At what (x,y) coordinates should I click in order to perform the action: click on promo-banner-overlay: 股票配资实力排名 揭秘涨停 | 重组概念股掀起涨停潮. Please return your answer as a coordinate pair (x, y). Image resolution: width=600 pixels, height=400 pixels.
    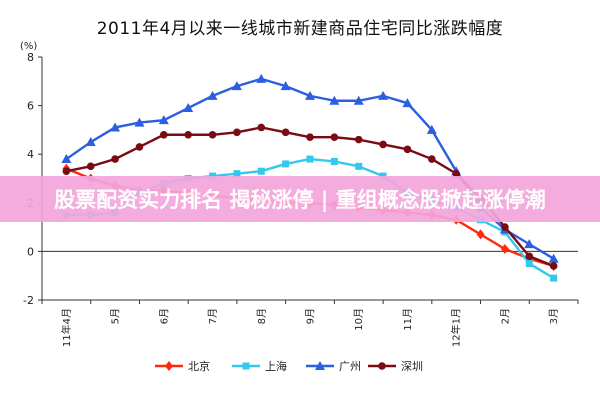
    Looking at the image, I should click on (300, 199).